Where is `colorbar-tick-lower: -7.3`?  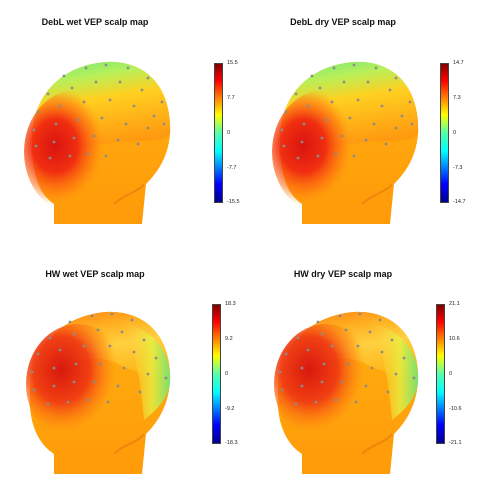 colorbar-tick-lower: -7.3 is located at coordinates (458, 168).